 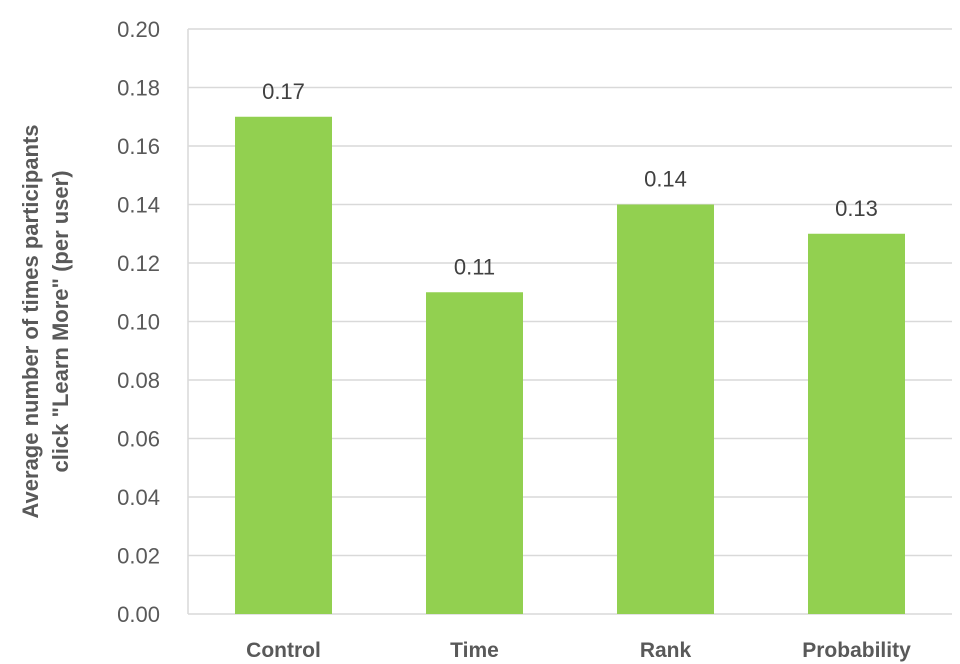 What do you see at coordinates (665, 179) in the screenshot?
I see `data-label: 0.14` at bounding box center [665, 179].